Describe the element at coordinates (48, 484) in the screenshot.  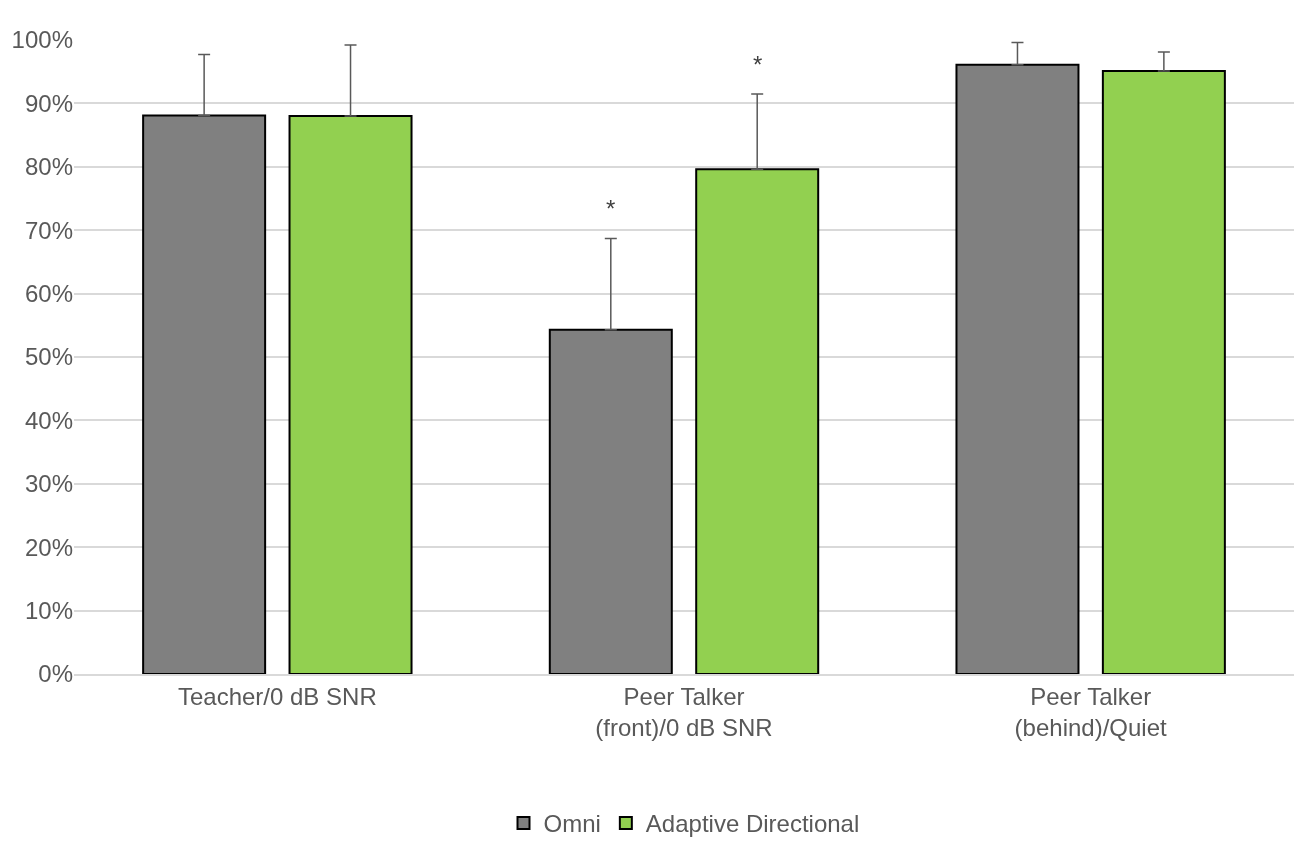
I see `y-tick-label: 30%` at that location.